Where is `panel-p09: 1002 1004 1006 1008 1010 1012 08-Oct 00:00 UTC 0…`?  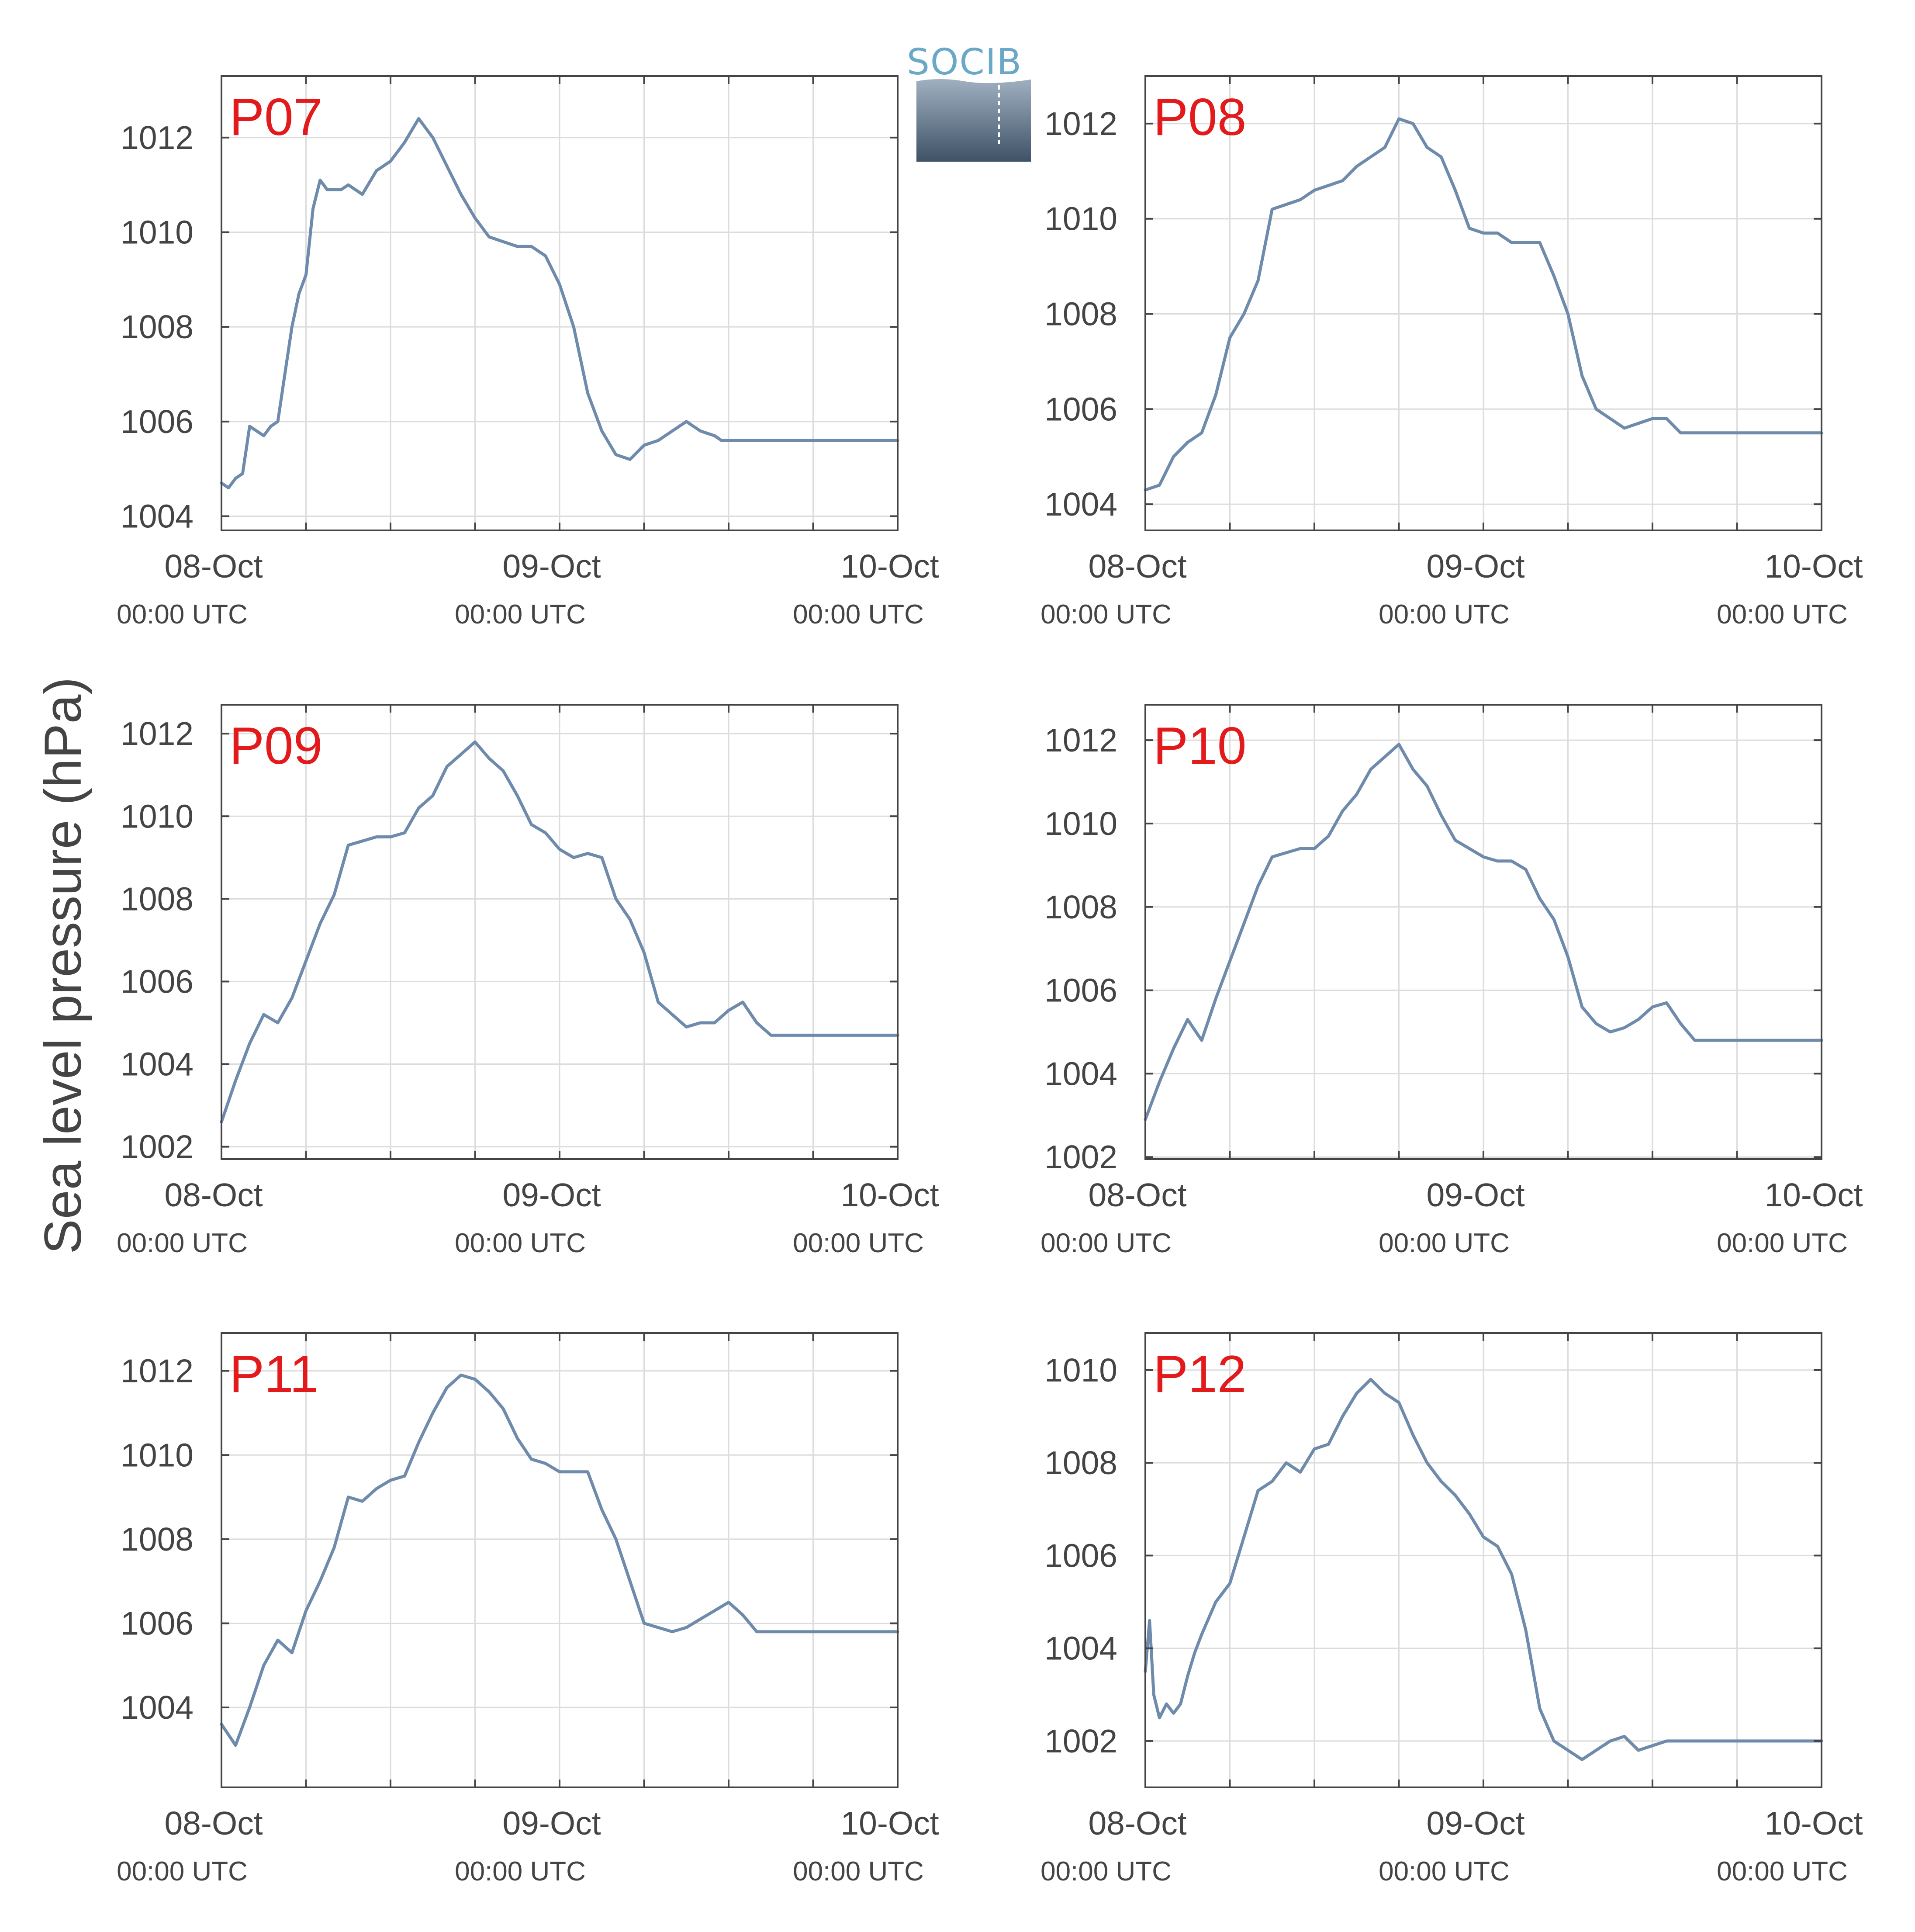
panel-p09: 1002 1004 1006 1008 1010 1012 08-Oct 00:00 UTC 0… is located at coordinates (528, 981).